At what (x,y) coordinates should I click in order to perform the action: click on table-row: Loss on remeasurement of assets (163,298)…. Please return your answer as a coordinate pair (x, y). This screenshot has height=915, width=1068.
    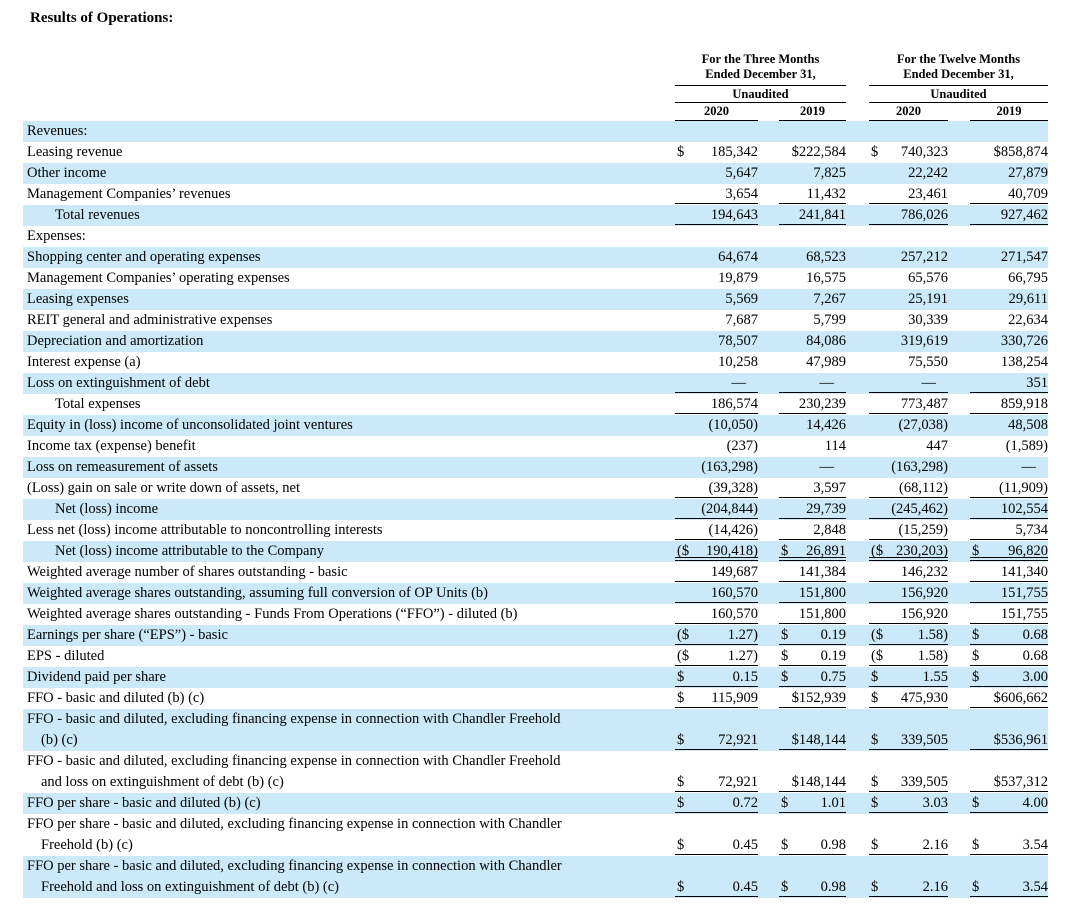
    Looking at the image, I should click on (535, 467).